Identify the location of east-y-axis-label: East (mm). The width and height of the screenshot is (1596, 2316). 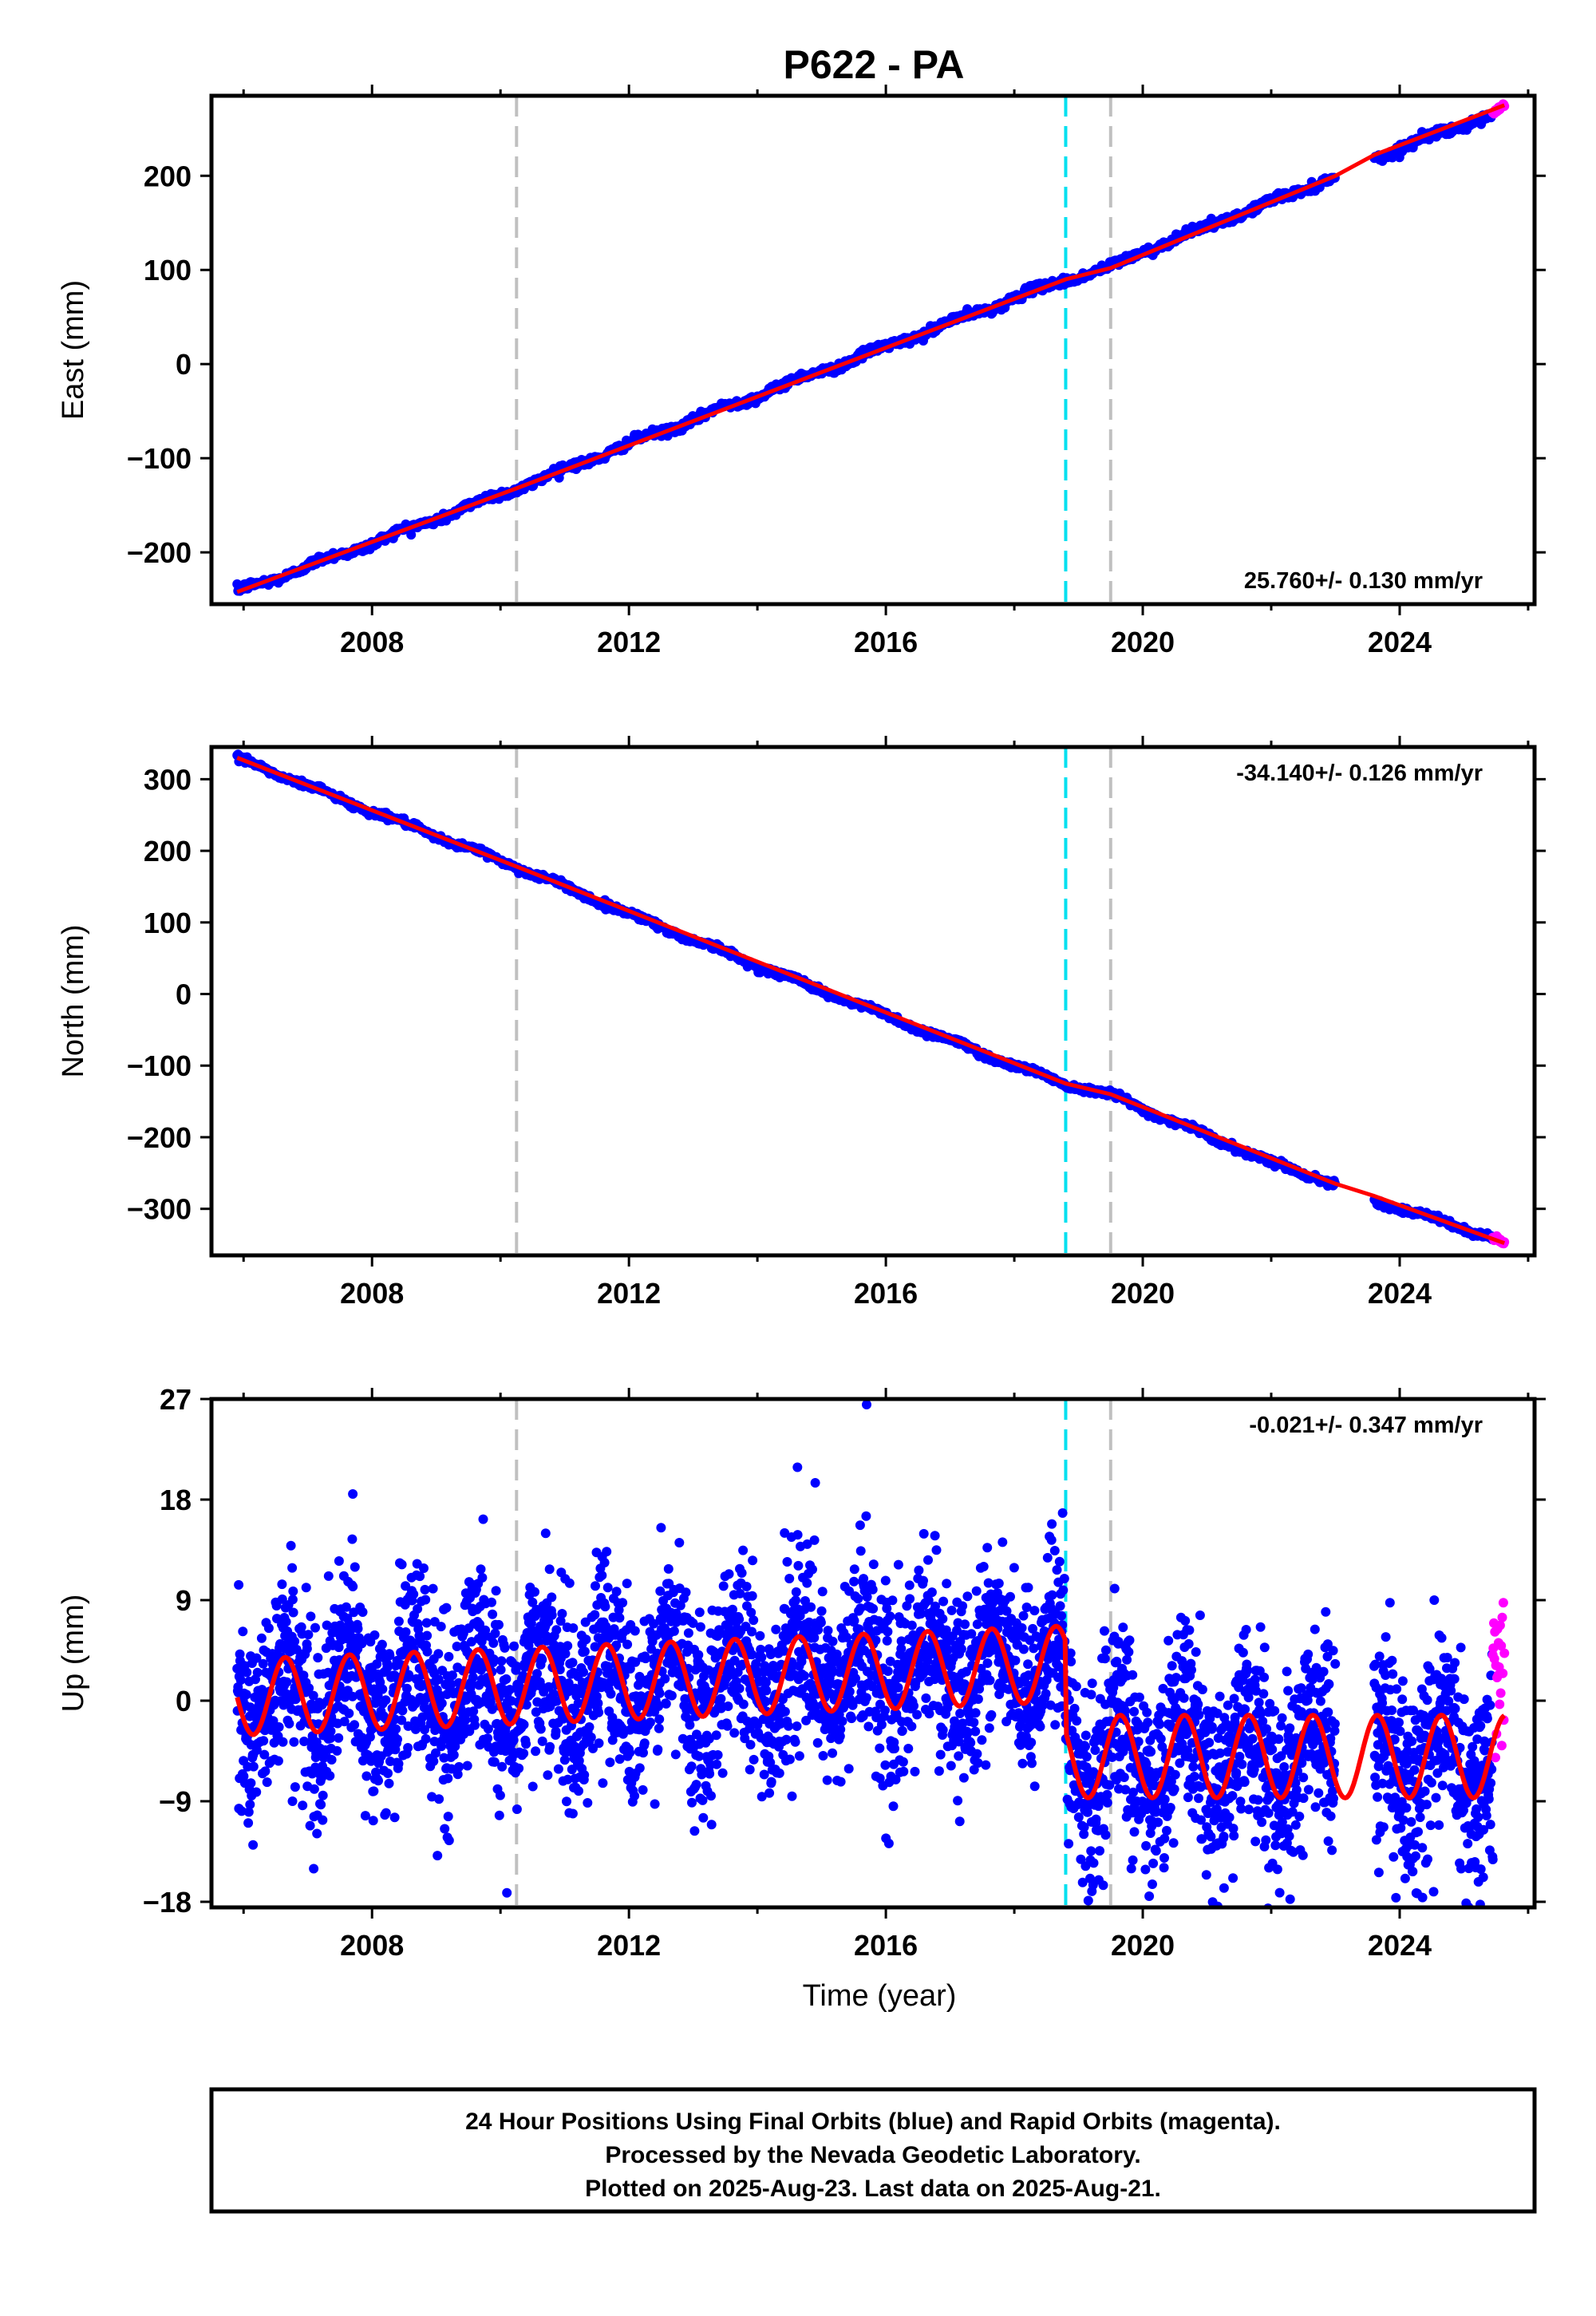
(73, 350).